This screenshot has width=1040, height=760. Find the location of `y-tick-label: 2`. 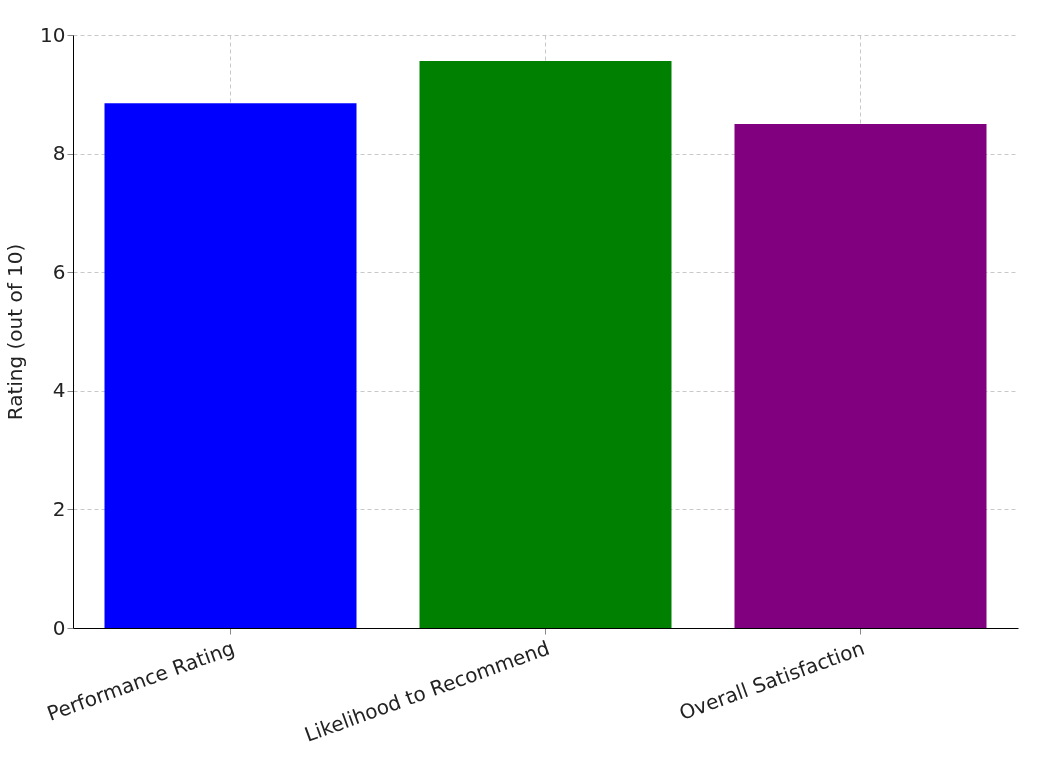

y-tick-label: 2 is located at coordinates (59, 508).